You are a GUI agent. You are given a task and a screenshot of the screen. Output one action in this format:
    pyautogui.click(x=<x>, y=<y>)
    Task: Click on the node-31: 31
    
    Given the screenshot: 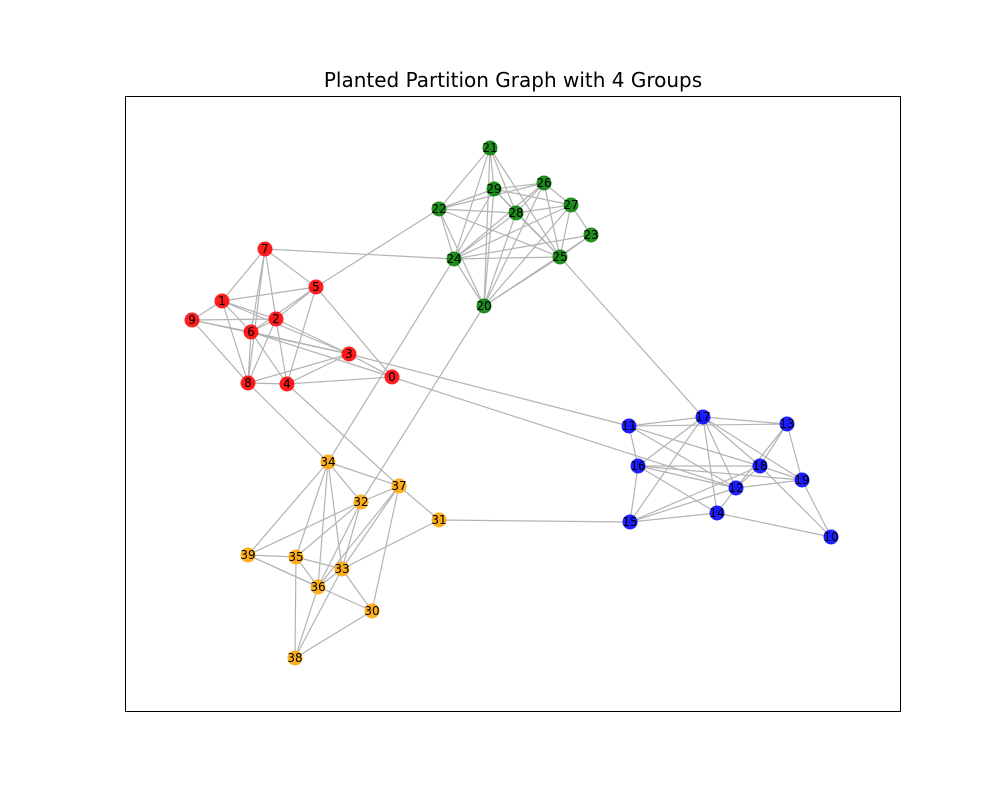 What is the action you would take?
    pyautogui.click(x=439, y=520)
    